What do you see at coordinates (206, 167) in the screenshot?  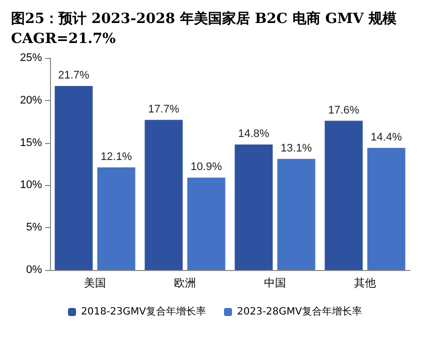 I see `data-label: 10.9%` at bounding box center [206, 167].